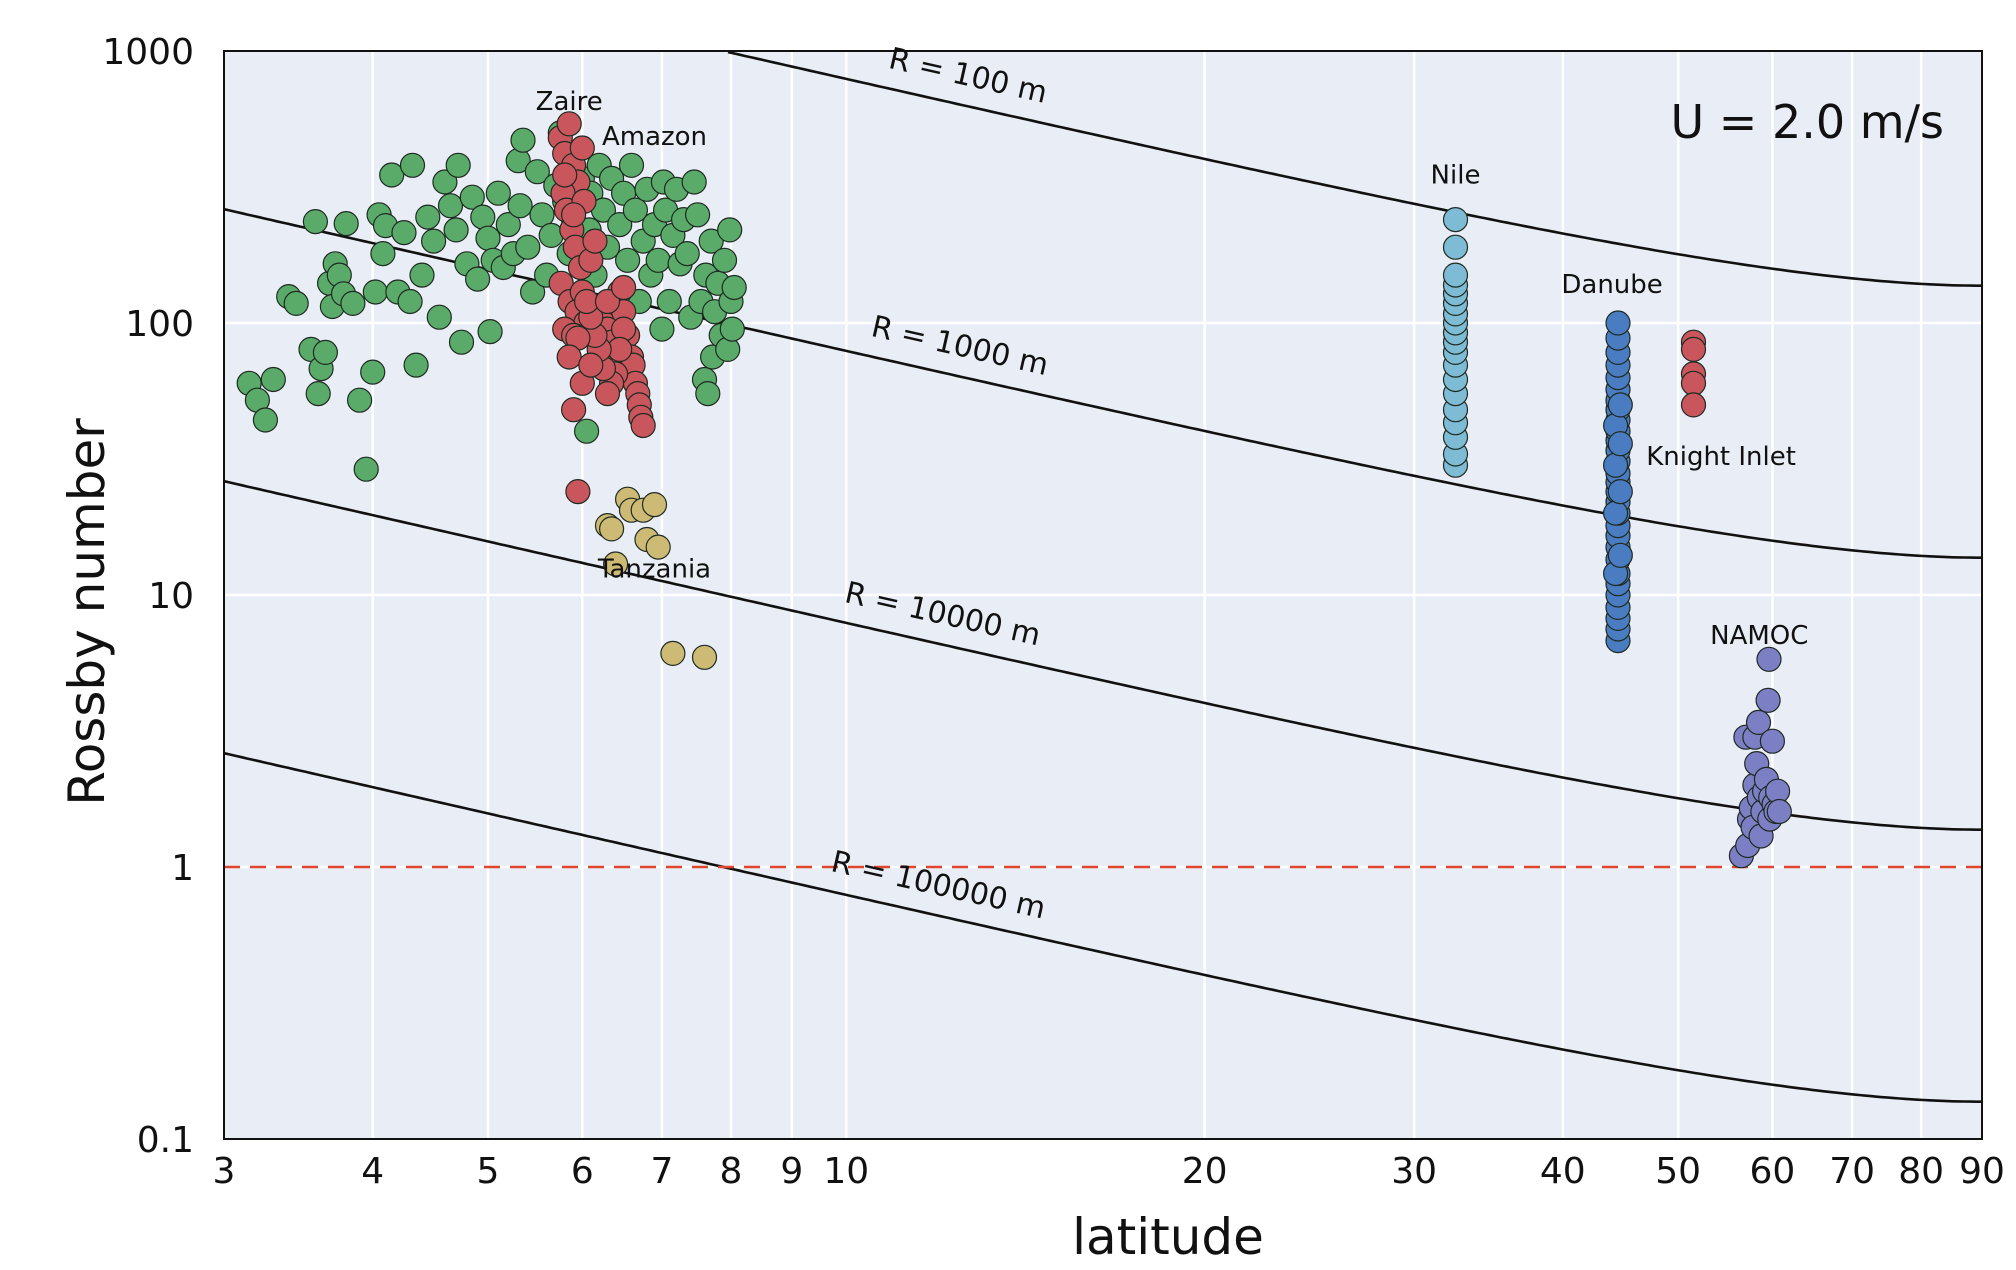 This screenshot has height=1270, width=2016. I want to click on x-tick-label: 50, so click(1678, 1171).